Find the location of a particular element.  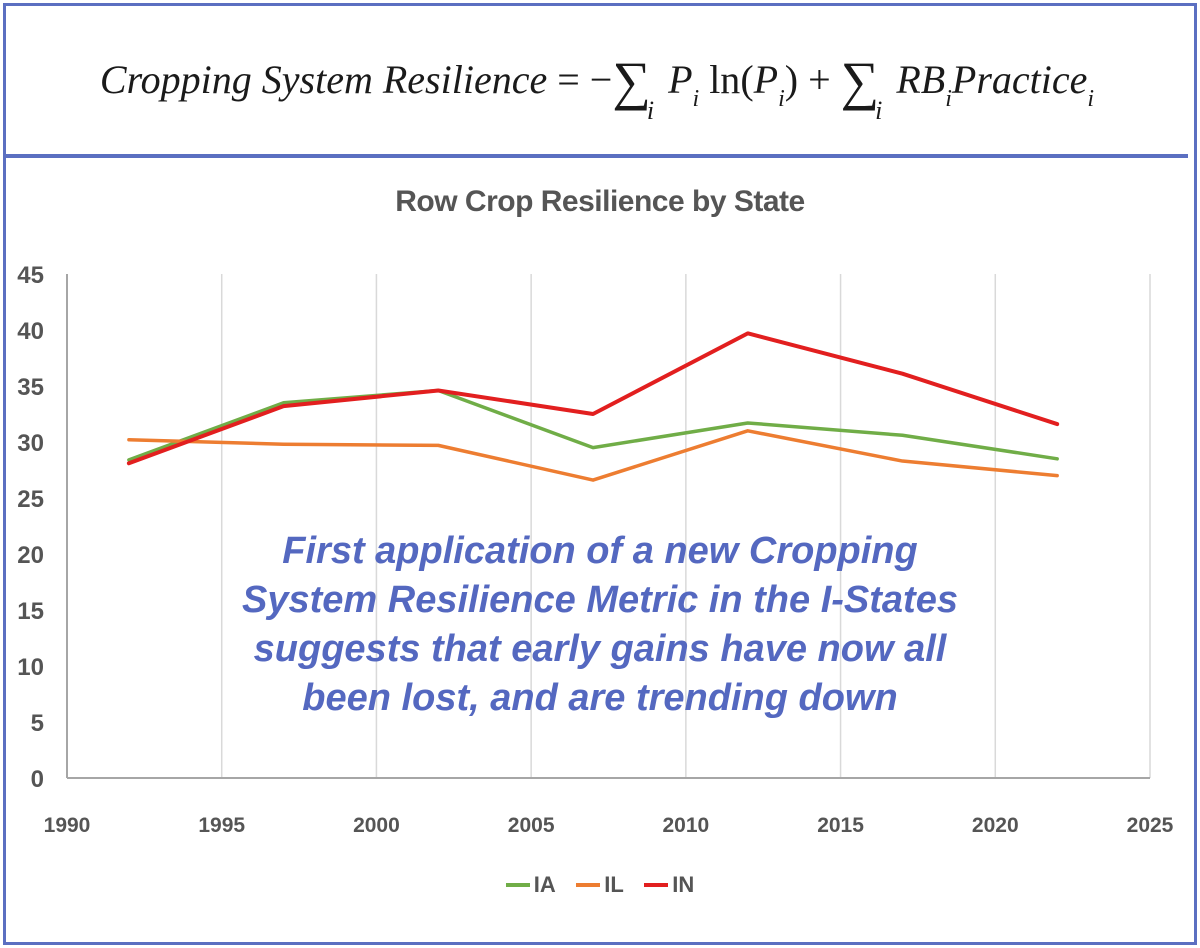

equation-lhs: Cropping System Resilience is located at coordinates (323, 79).